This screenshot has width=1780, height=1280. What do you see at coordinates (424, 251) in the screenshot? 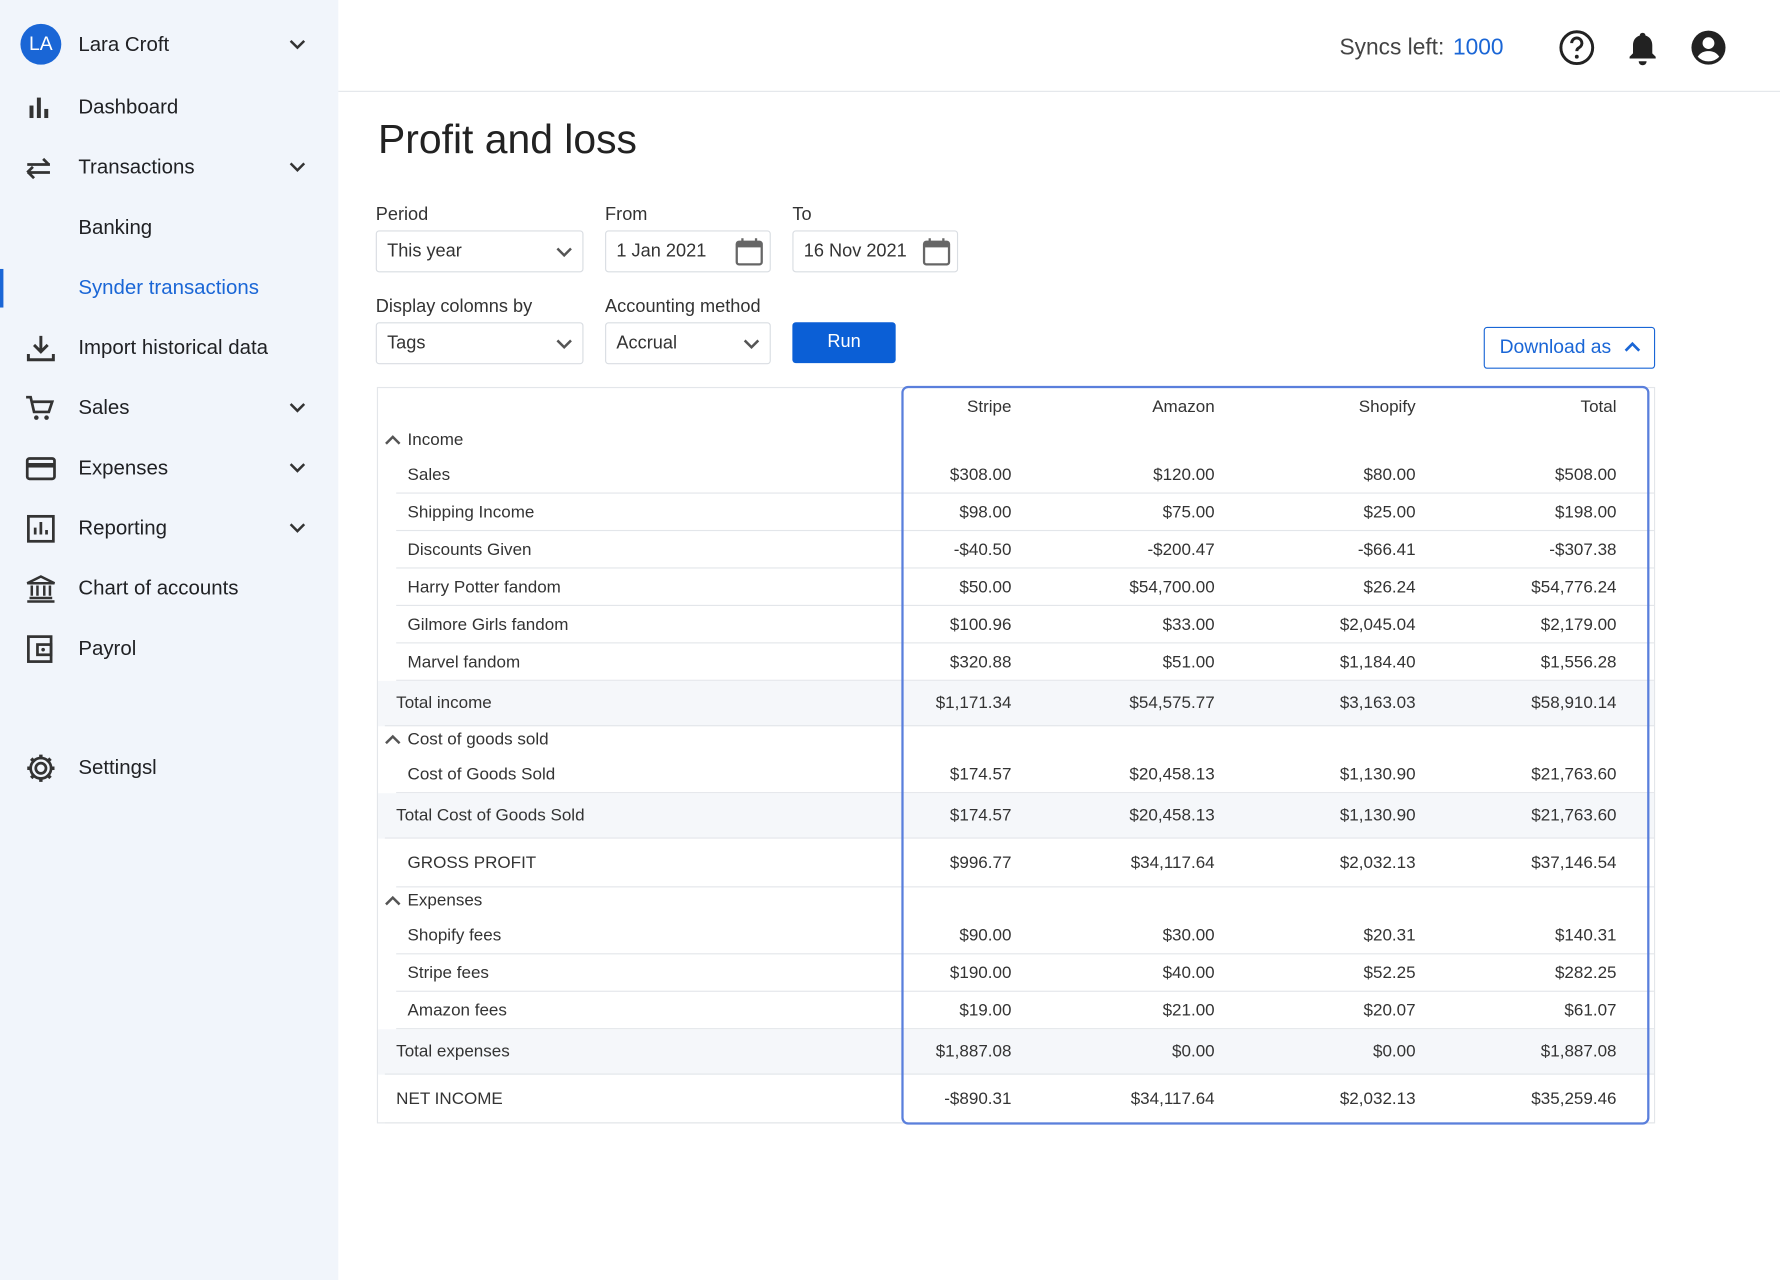
I see `input-value: This year` at bounding box center [424, 251].